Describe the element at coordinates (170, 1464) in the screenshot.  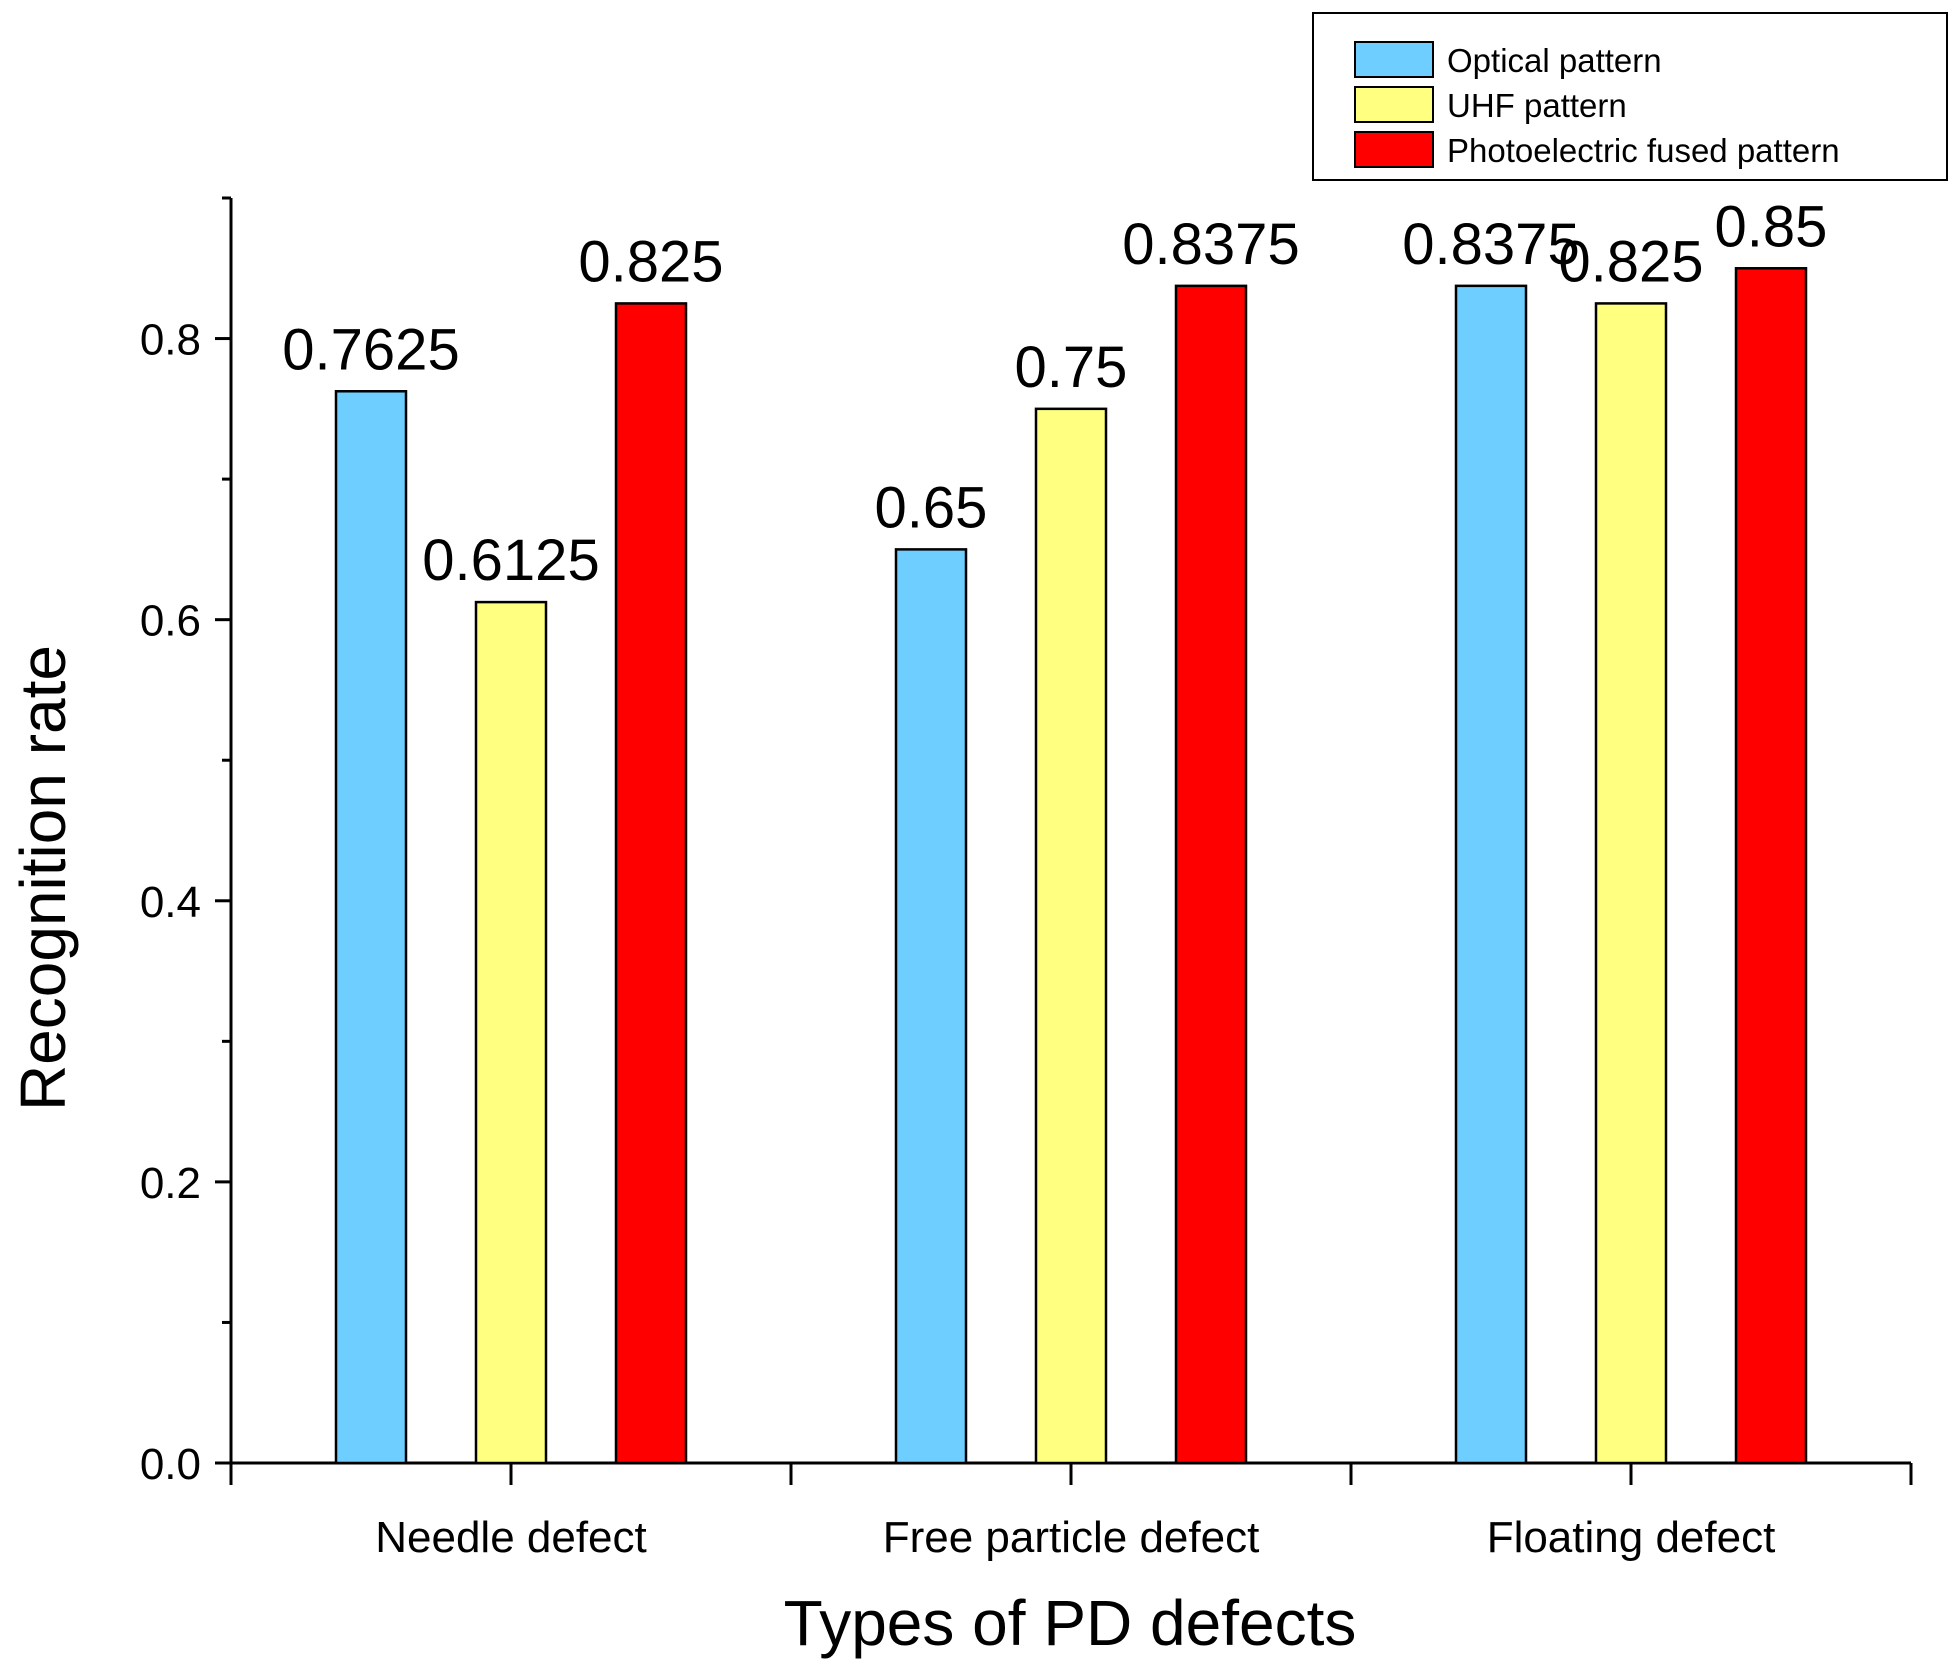
I see `y-tick-label: 0.0` at that location.